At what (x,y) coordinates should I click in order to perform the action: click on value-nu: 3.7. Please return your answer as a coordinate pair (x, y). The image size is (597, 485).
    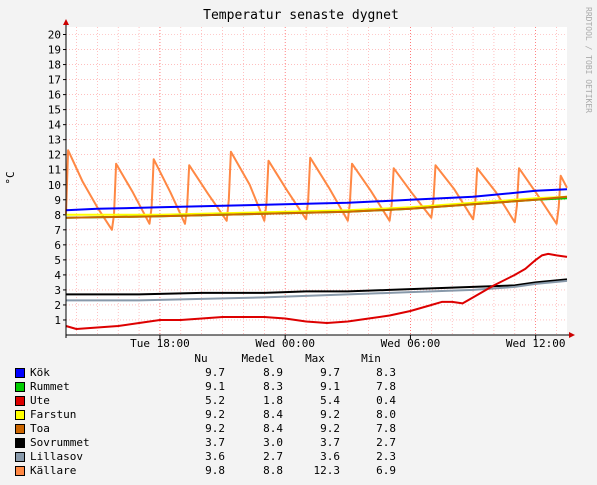
    Looking at the image, I should click on (215, 442).